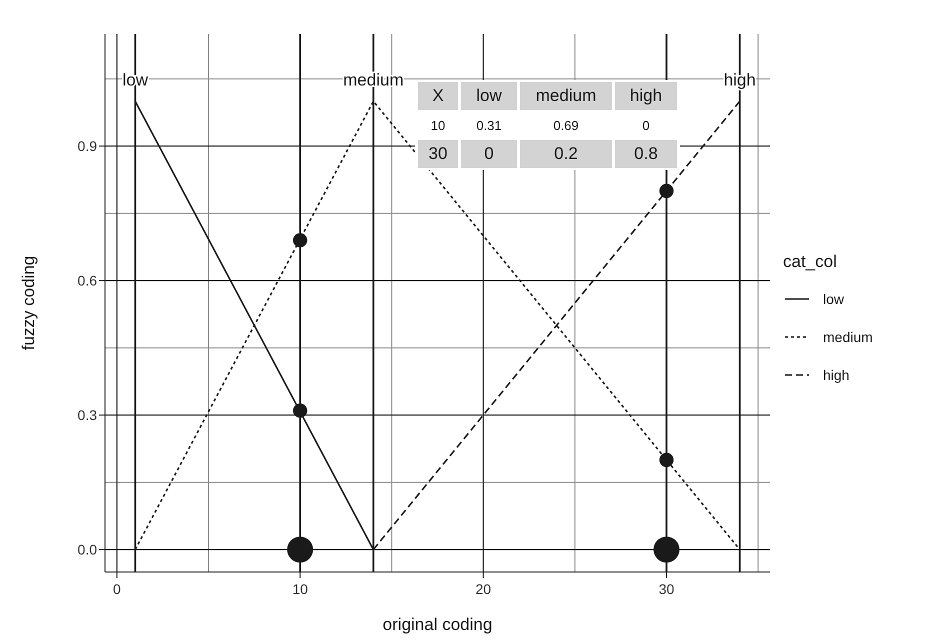 The image size is (941, 643). Describe the element at coordinates (438, 96) in the screenshot. I see `annotation: X` at that location.